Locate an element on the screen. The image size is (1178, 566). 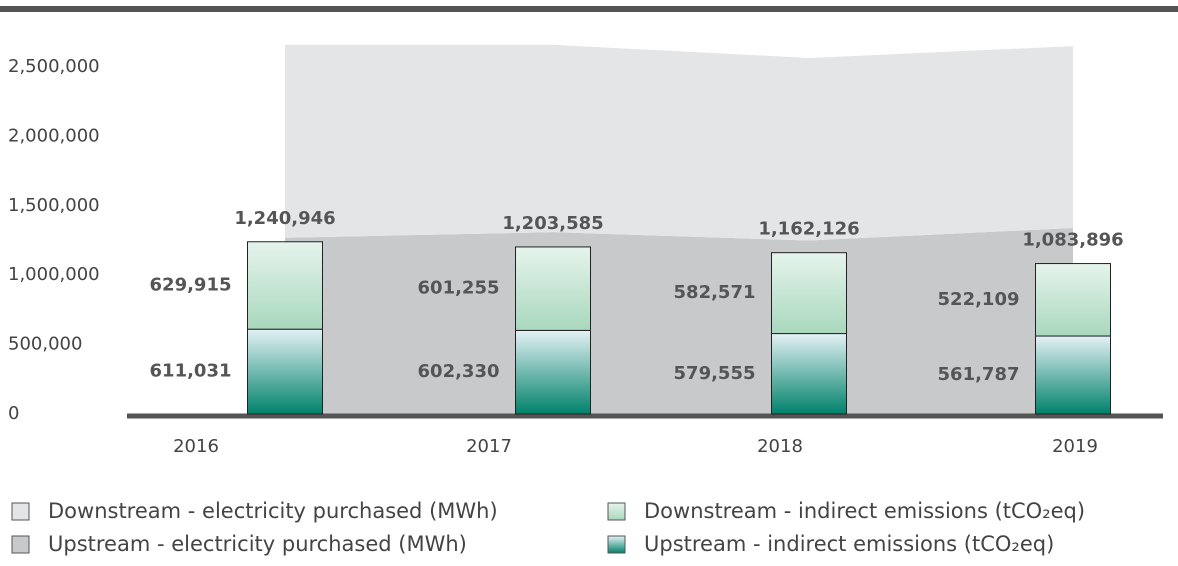
legend-label: Upstream - indirect emissions (tCO₂eq) is located at coordinates (849, 544).